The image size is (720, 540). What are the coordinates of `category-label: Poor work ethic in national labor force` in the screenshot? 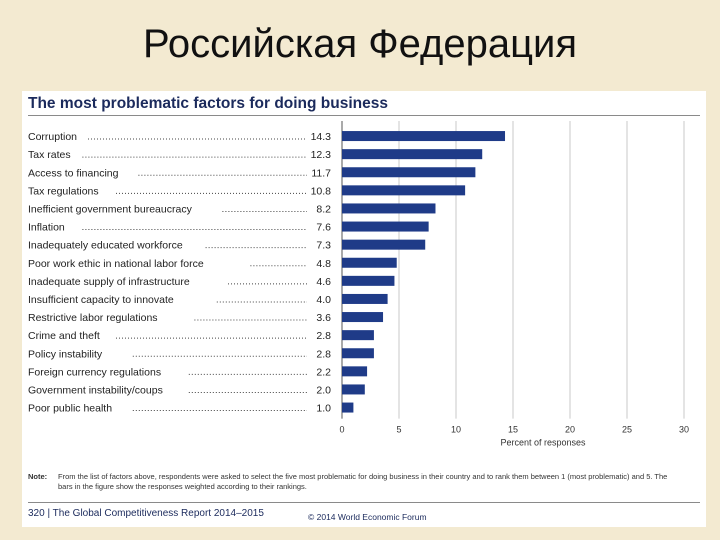 It's located at (116, 264).